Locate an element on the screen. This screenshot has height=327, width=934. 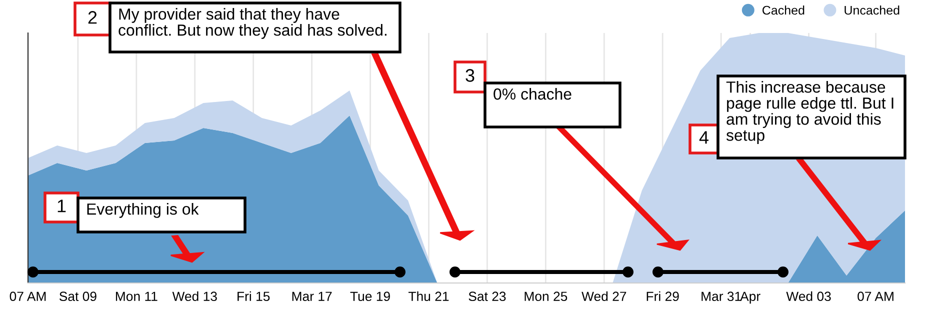
text: 2 is located at coordinates (92, 17).